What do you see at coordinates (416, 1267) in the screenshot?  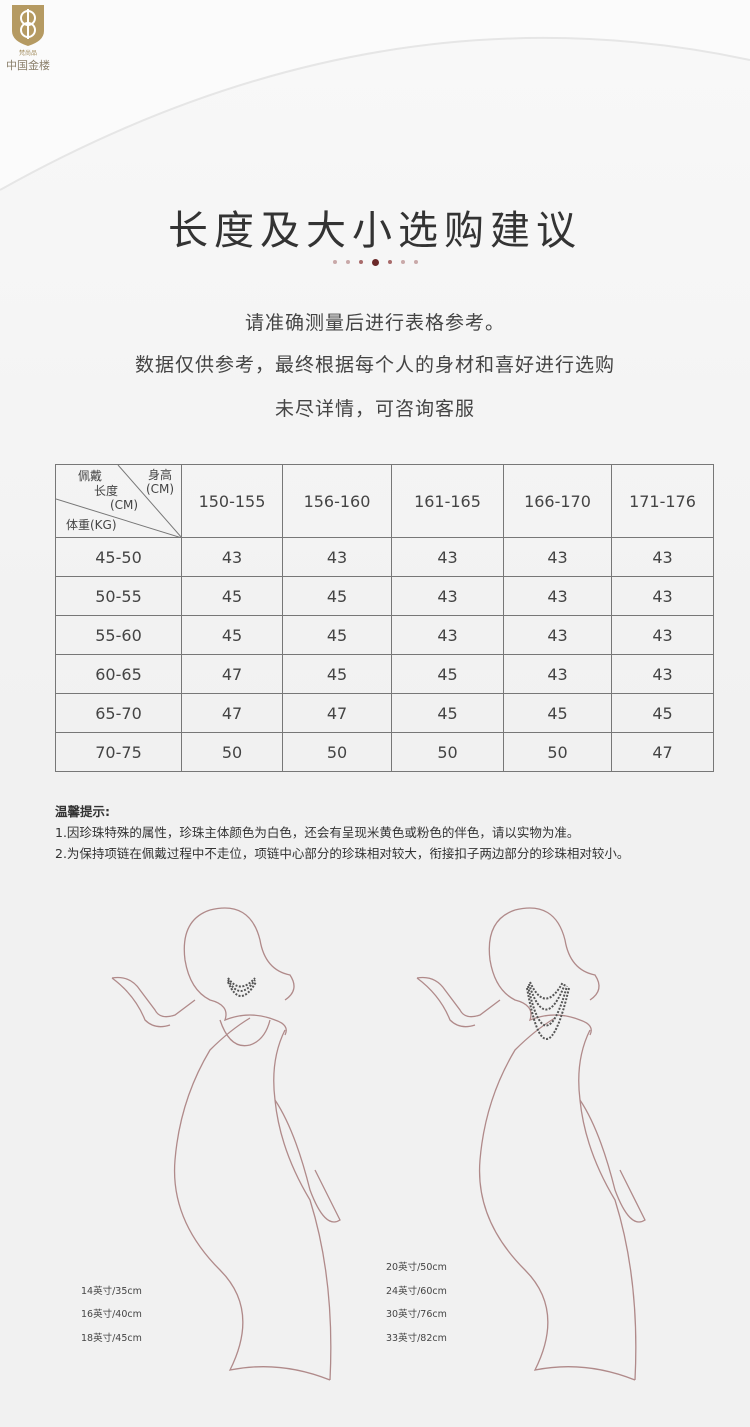 I see `length-label: 20英寸/50cm` at bounding box center [416, 1267].